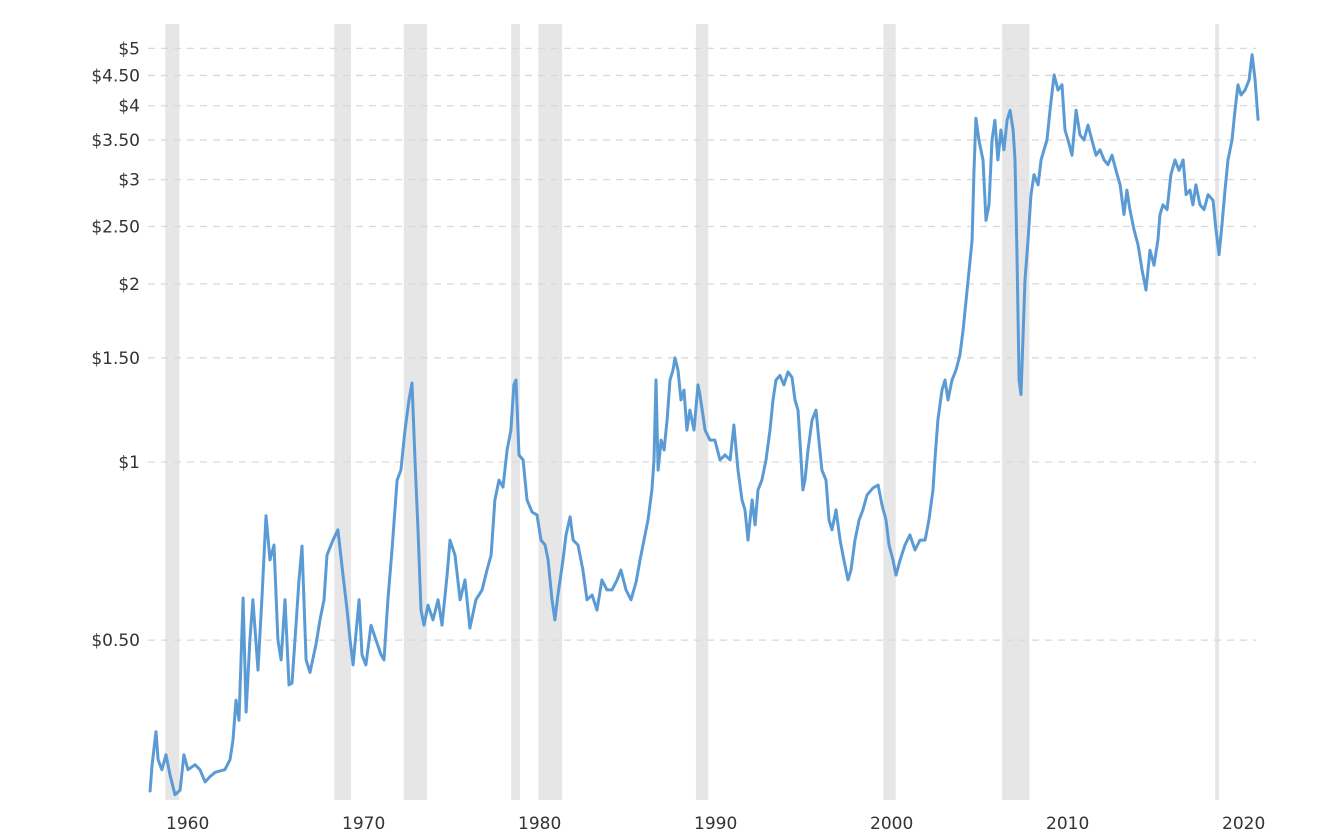 The image size is (1332, 840). What do you see at coordinates (539, 824) in the screenshot?
I see `x-tick-label: 1980` at bounding box center [539, 824].